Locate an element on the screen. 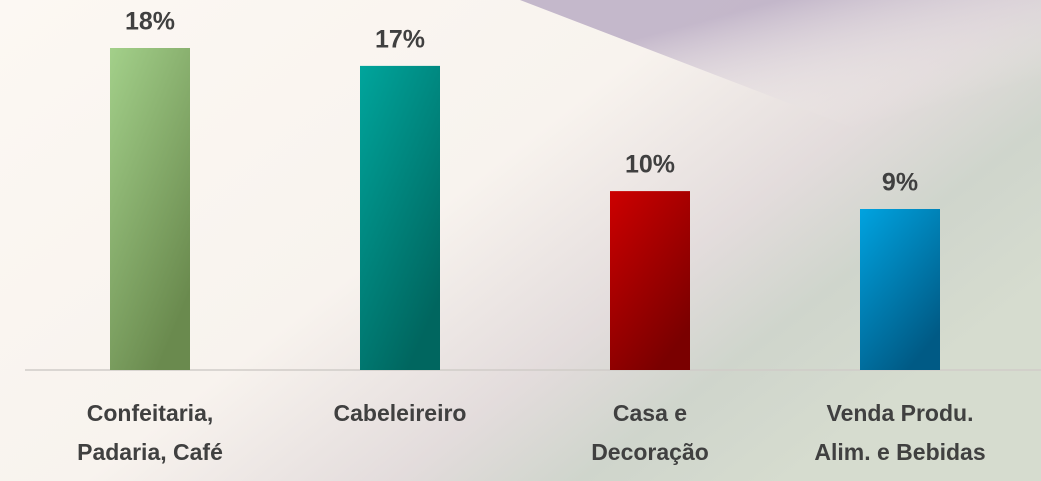  label-line: Casa e is located at coordinates (650, 413).